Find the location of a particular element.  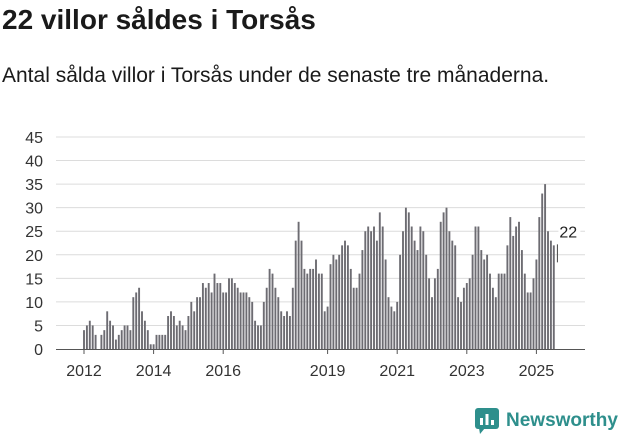

y-tick-label: 30 is located at coordinates (34, 209).